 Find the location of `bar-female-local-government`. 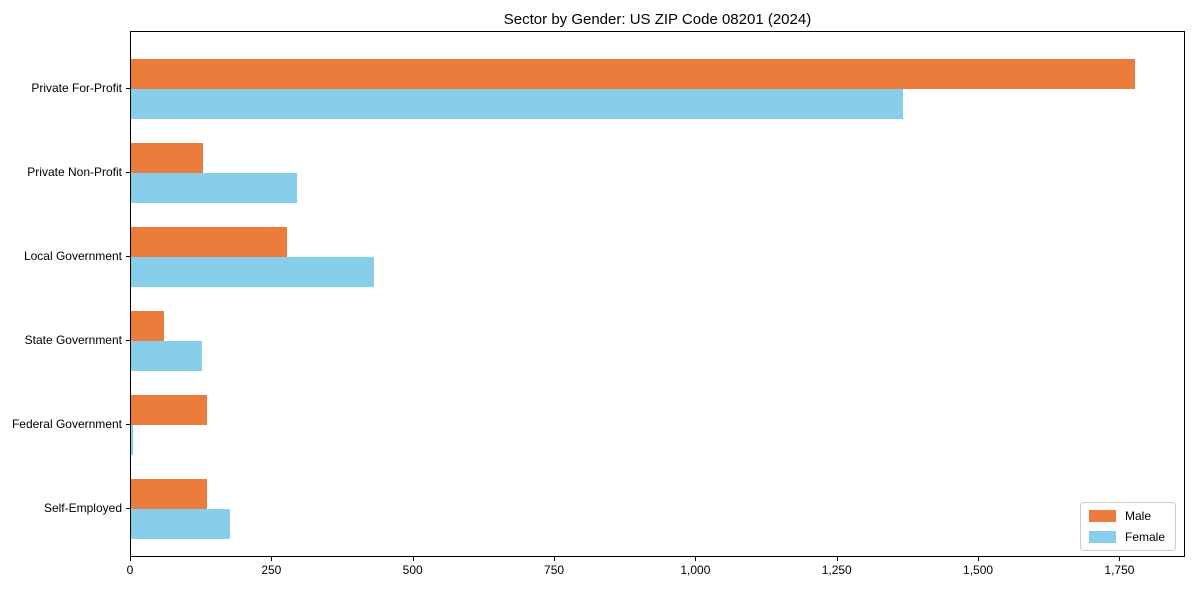

bar-female-local-government is located at coordinates (252, 272).